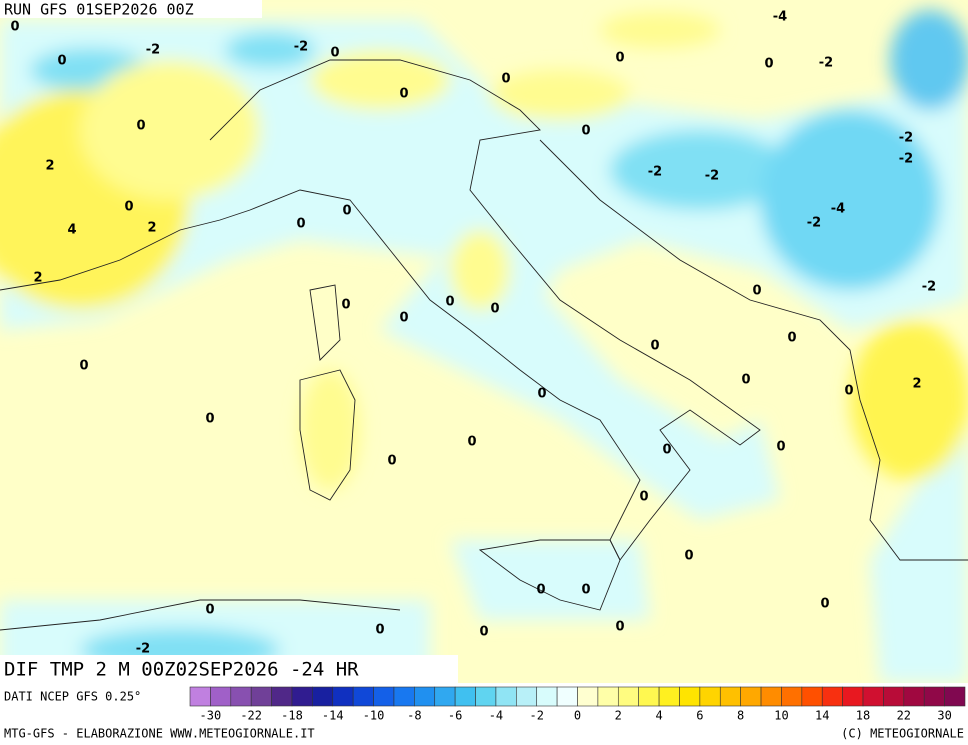 This screenshot has height=745, width=968. What do you see at coordinates (944, 716) in the screenshot?
I see `colorbar-label: 30` at bounding box center [944, 716].